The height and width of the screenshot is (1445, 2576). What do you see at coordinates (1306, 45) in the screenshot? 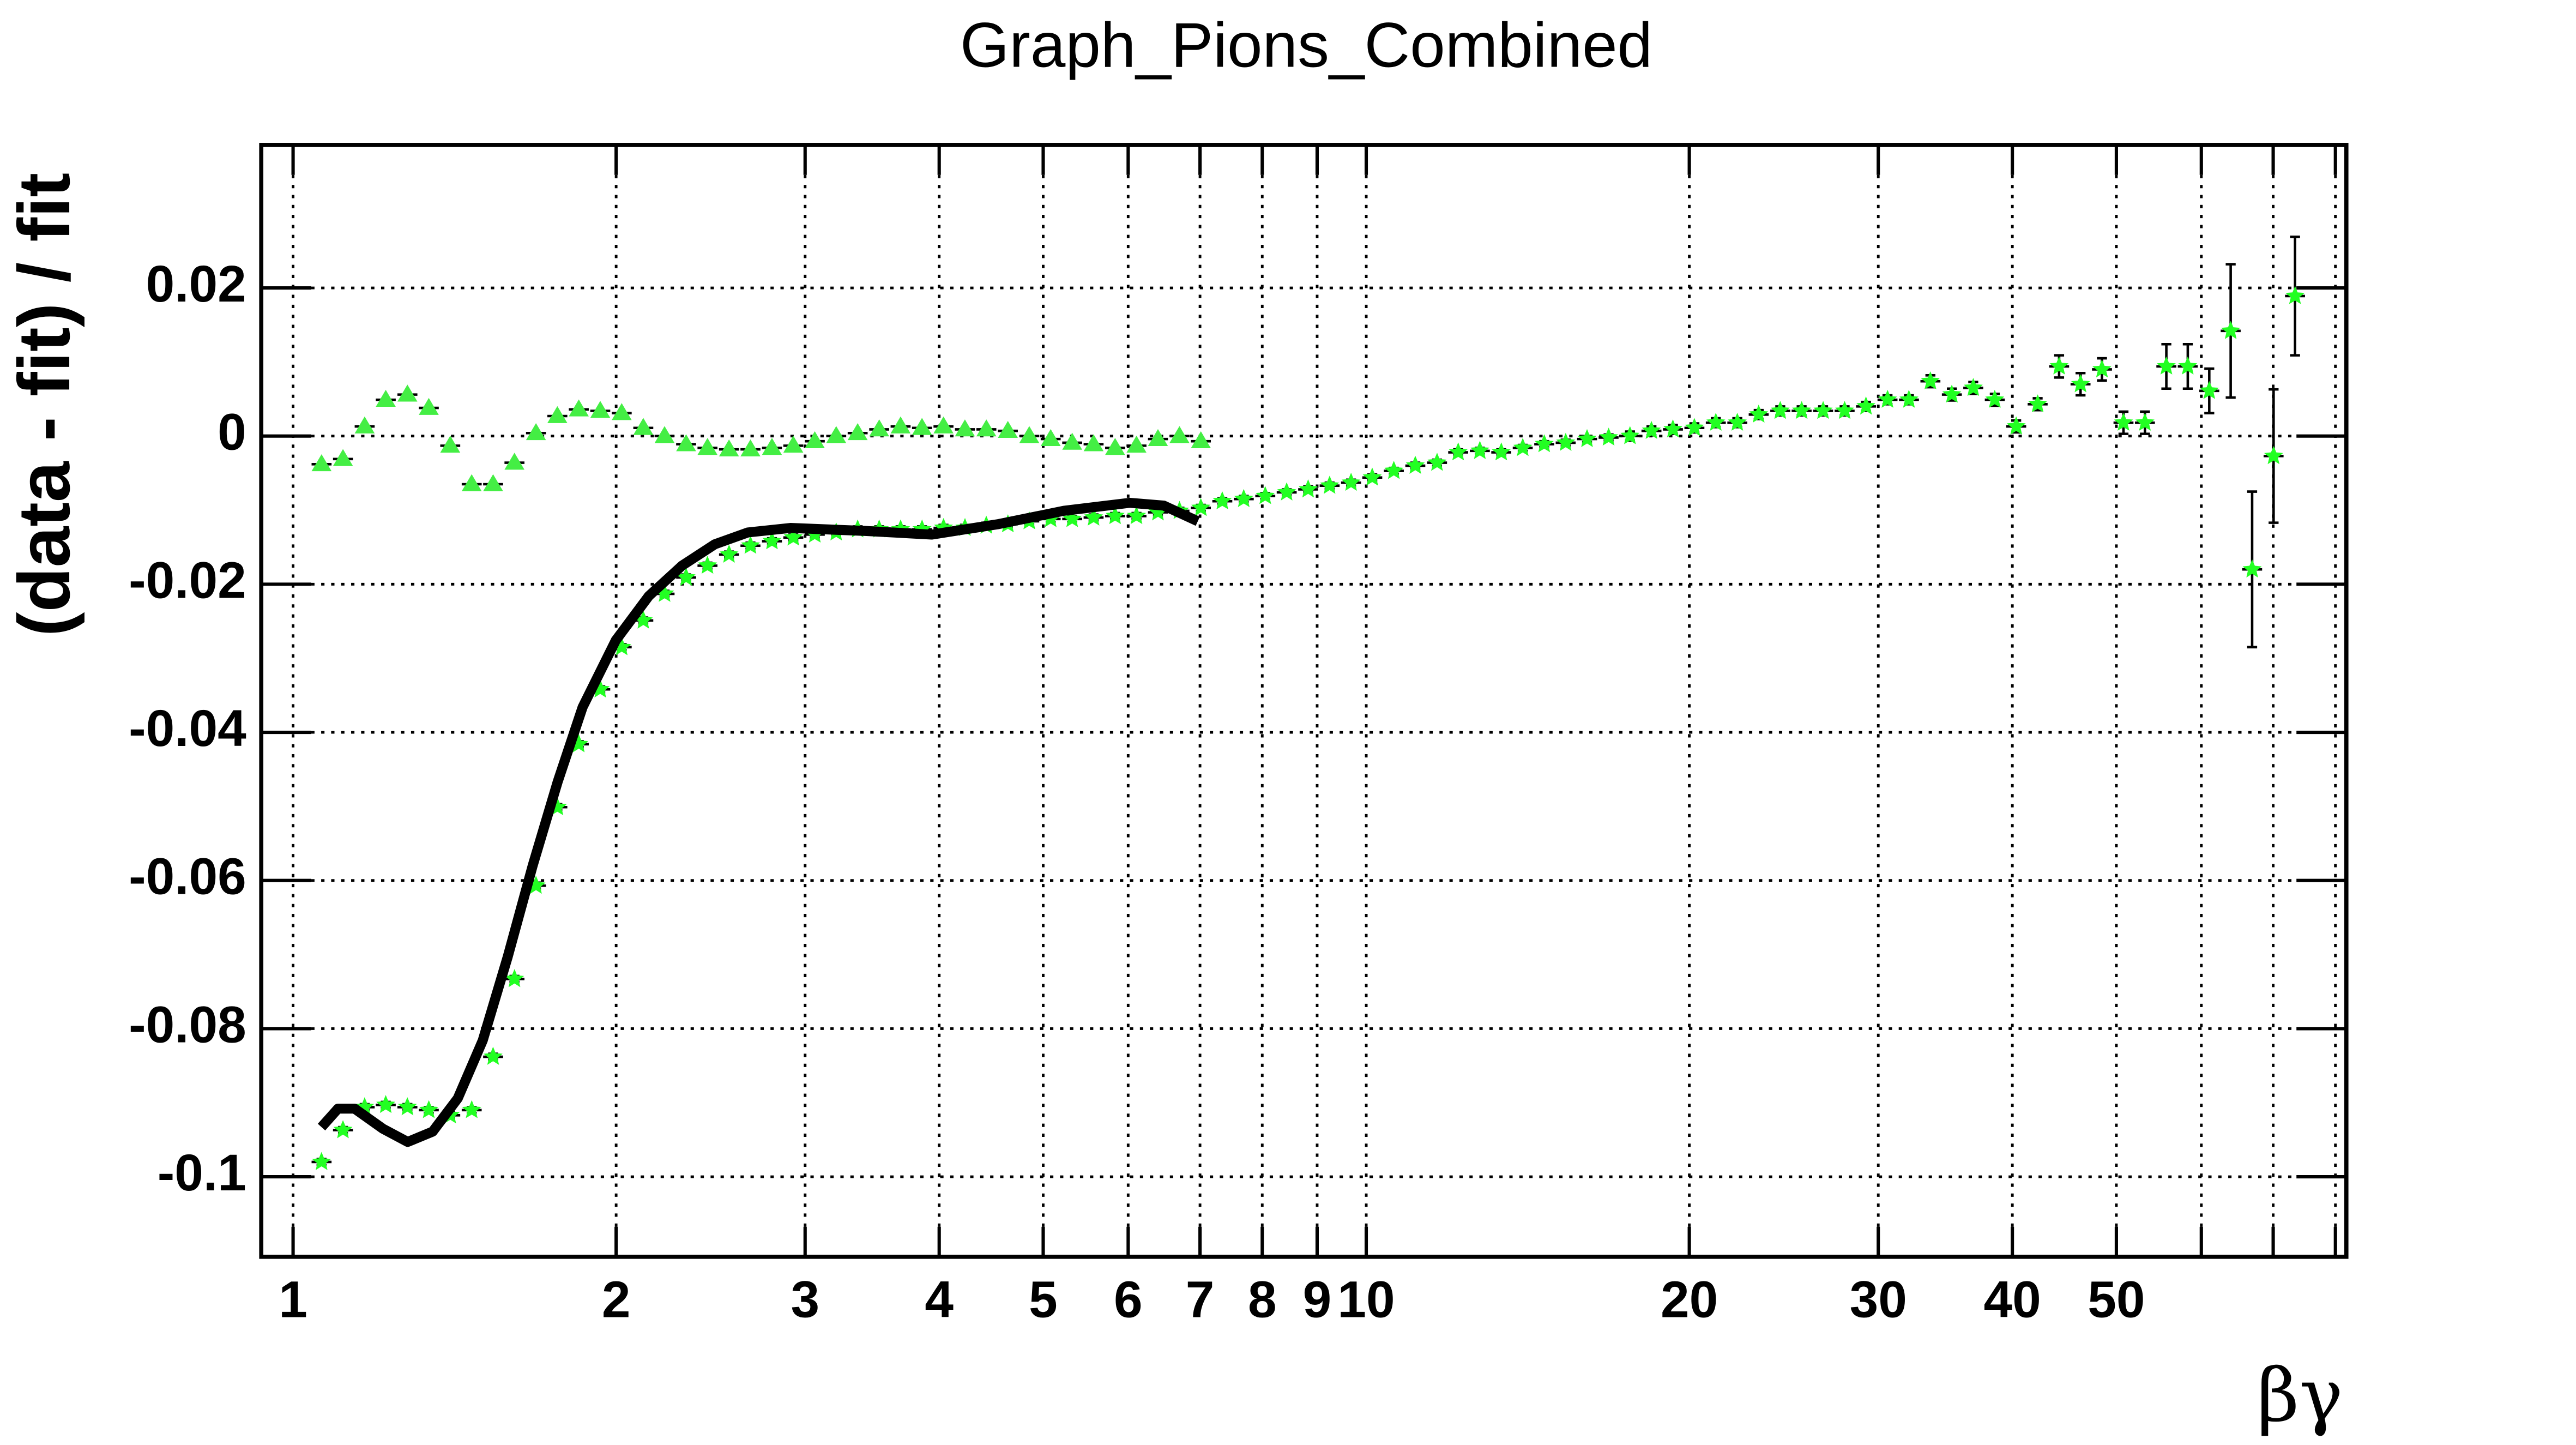
I see `chart-title: Graph_Pions_Combined` at bounding box center [1306, 45].